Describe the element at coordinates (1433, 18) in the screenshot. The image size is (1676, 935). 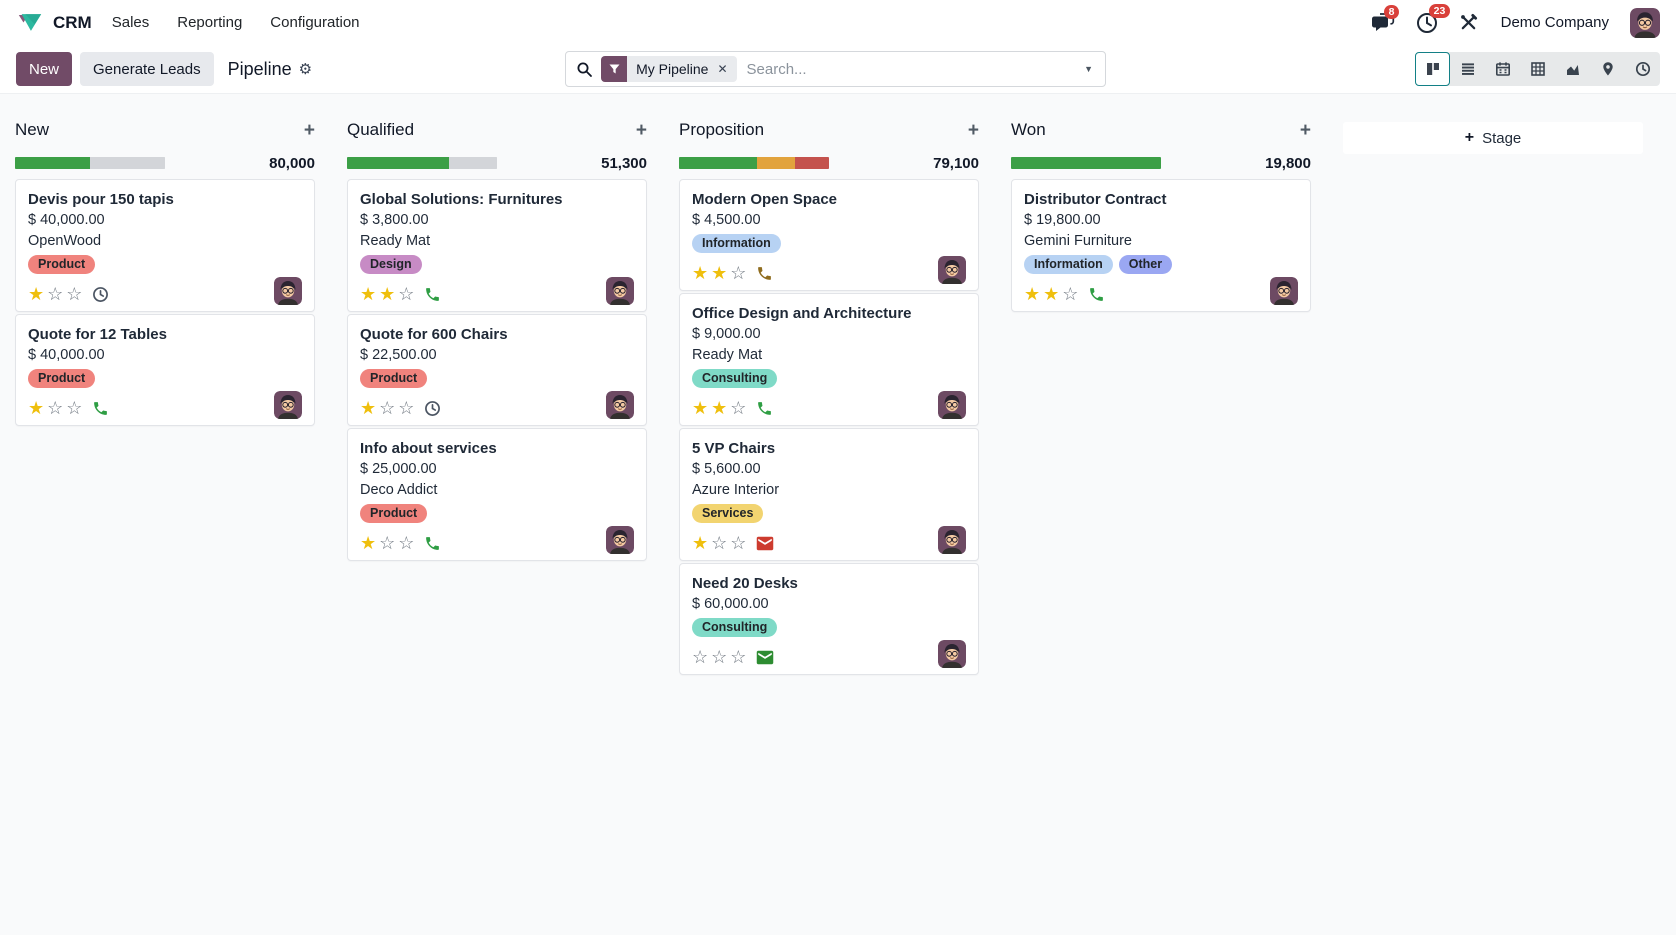
I see `activities-clock-icon: 23` at that location.